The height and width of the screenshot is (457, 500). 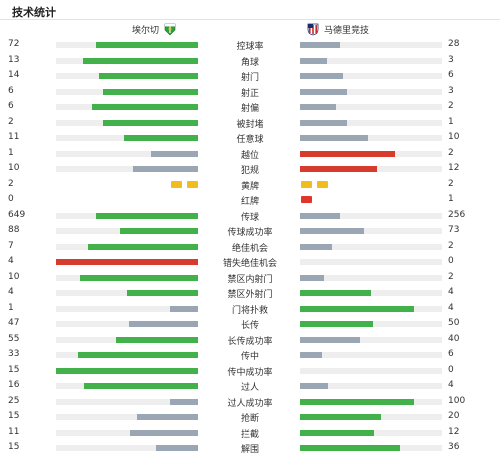 I want to click on stat-row: 88 传球成功率 73, so click(x=250, y=232).